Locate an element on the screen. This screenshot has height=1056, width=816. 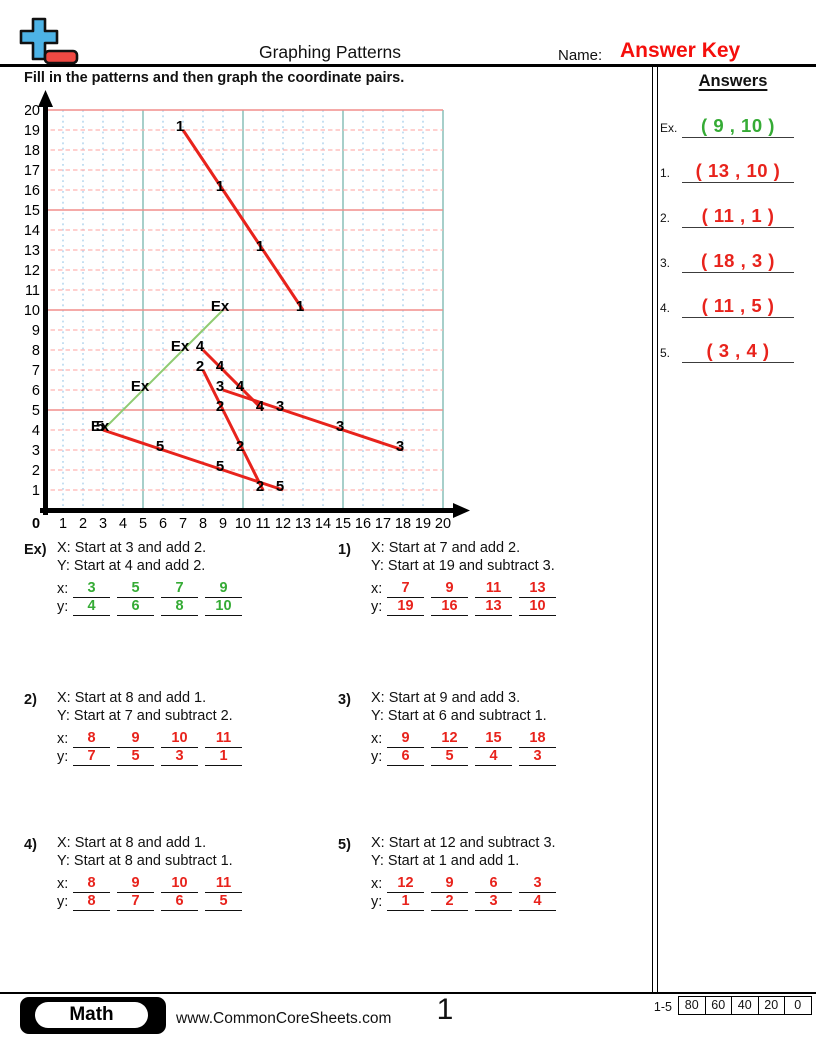
answer-item-label: 5. is located at coordinates (665, 353).